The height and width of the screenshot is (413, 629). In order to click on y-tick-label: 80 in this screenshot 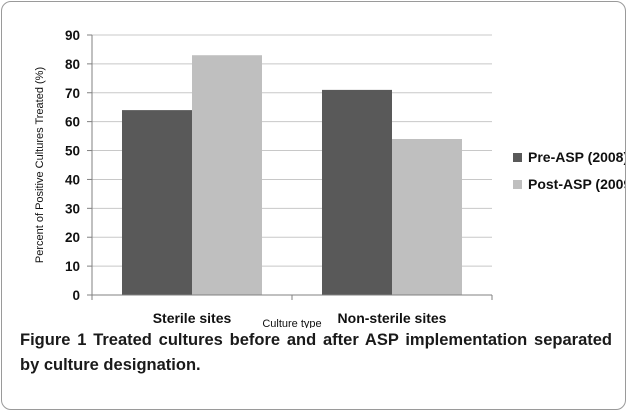, I will do `click(72, 64)`.